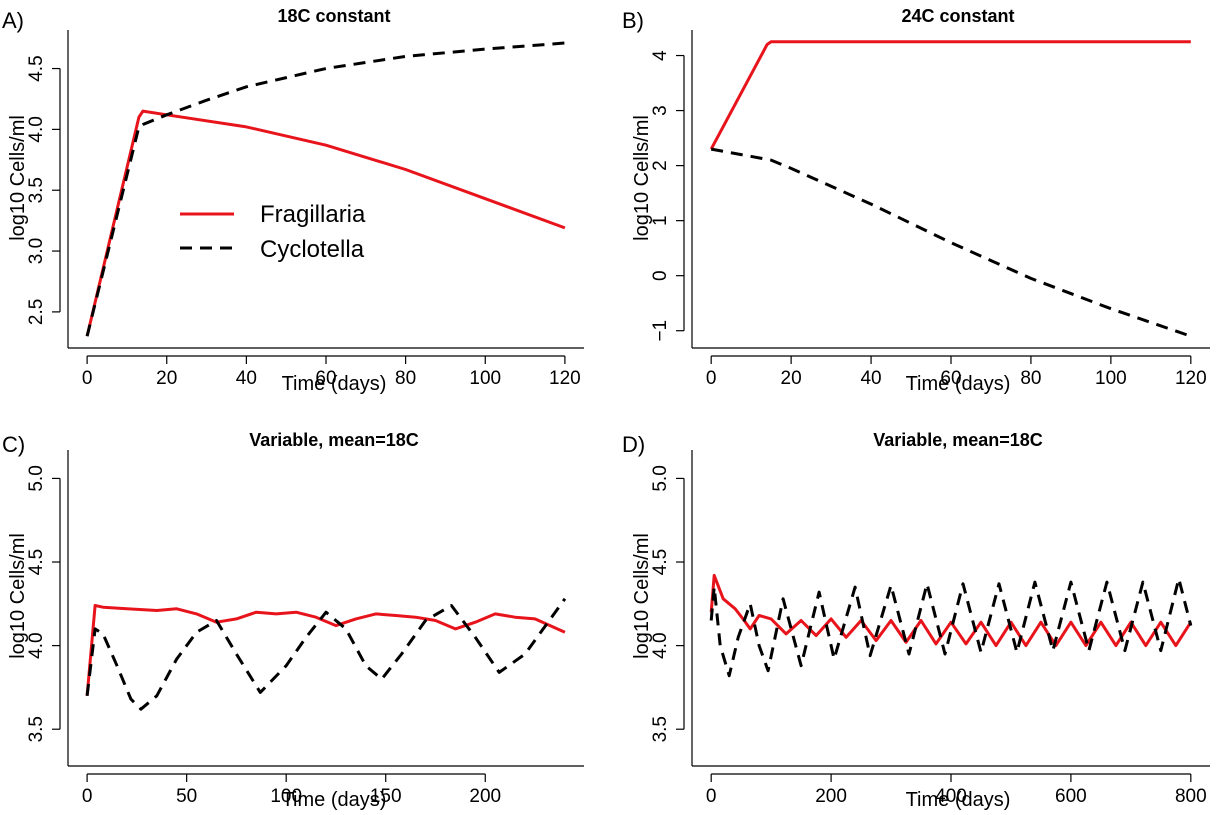 This screenshot has height=815, width=1224. What do you see at coordinates (791, 378) in the screenshot?
I see `panel-b-x-tick-label: 20` at bounding box center [791, 378].